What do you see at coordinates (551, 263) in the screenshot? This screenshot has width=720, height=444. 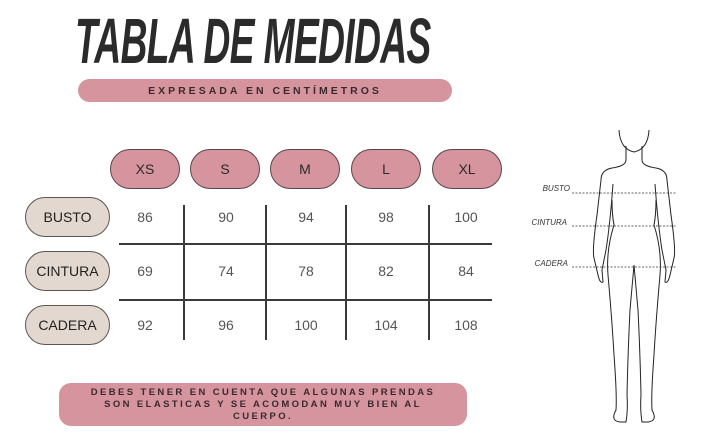 I see `figure-label-cadera: CADERA` at bounding box center [551, 263].